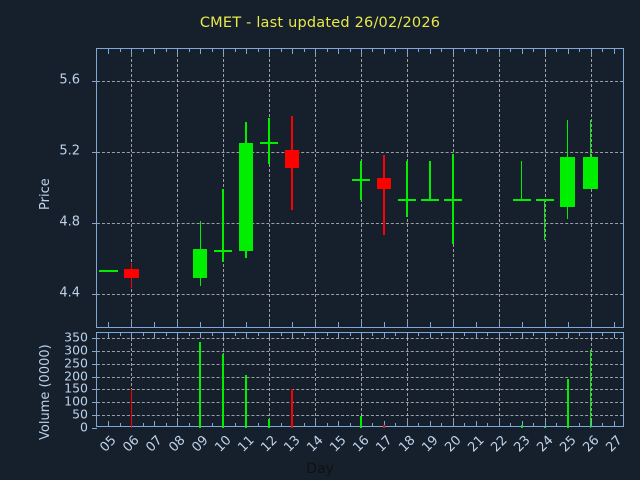 Image resolution: width=640 pixels, height=480 pixels. I want to click on chart-title: CMET - last updated 26/02/2026, so click(320, 23).